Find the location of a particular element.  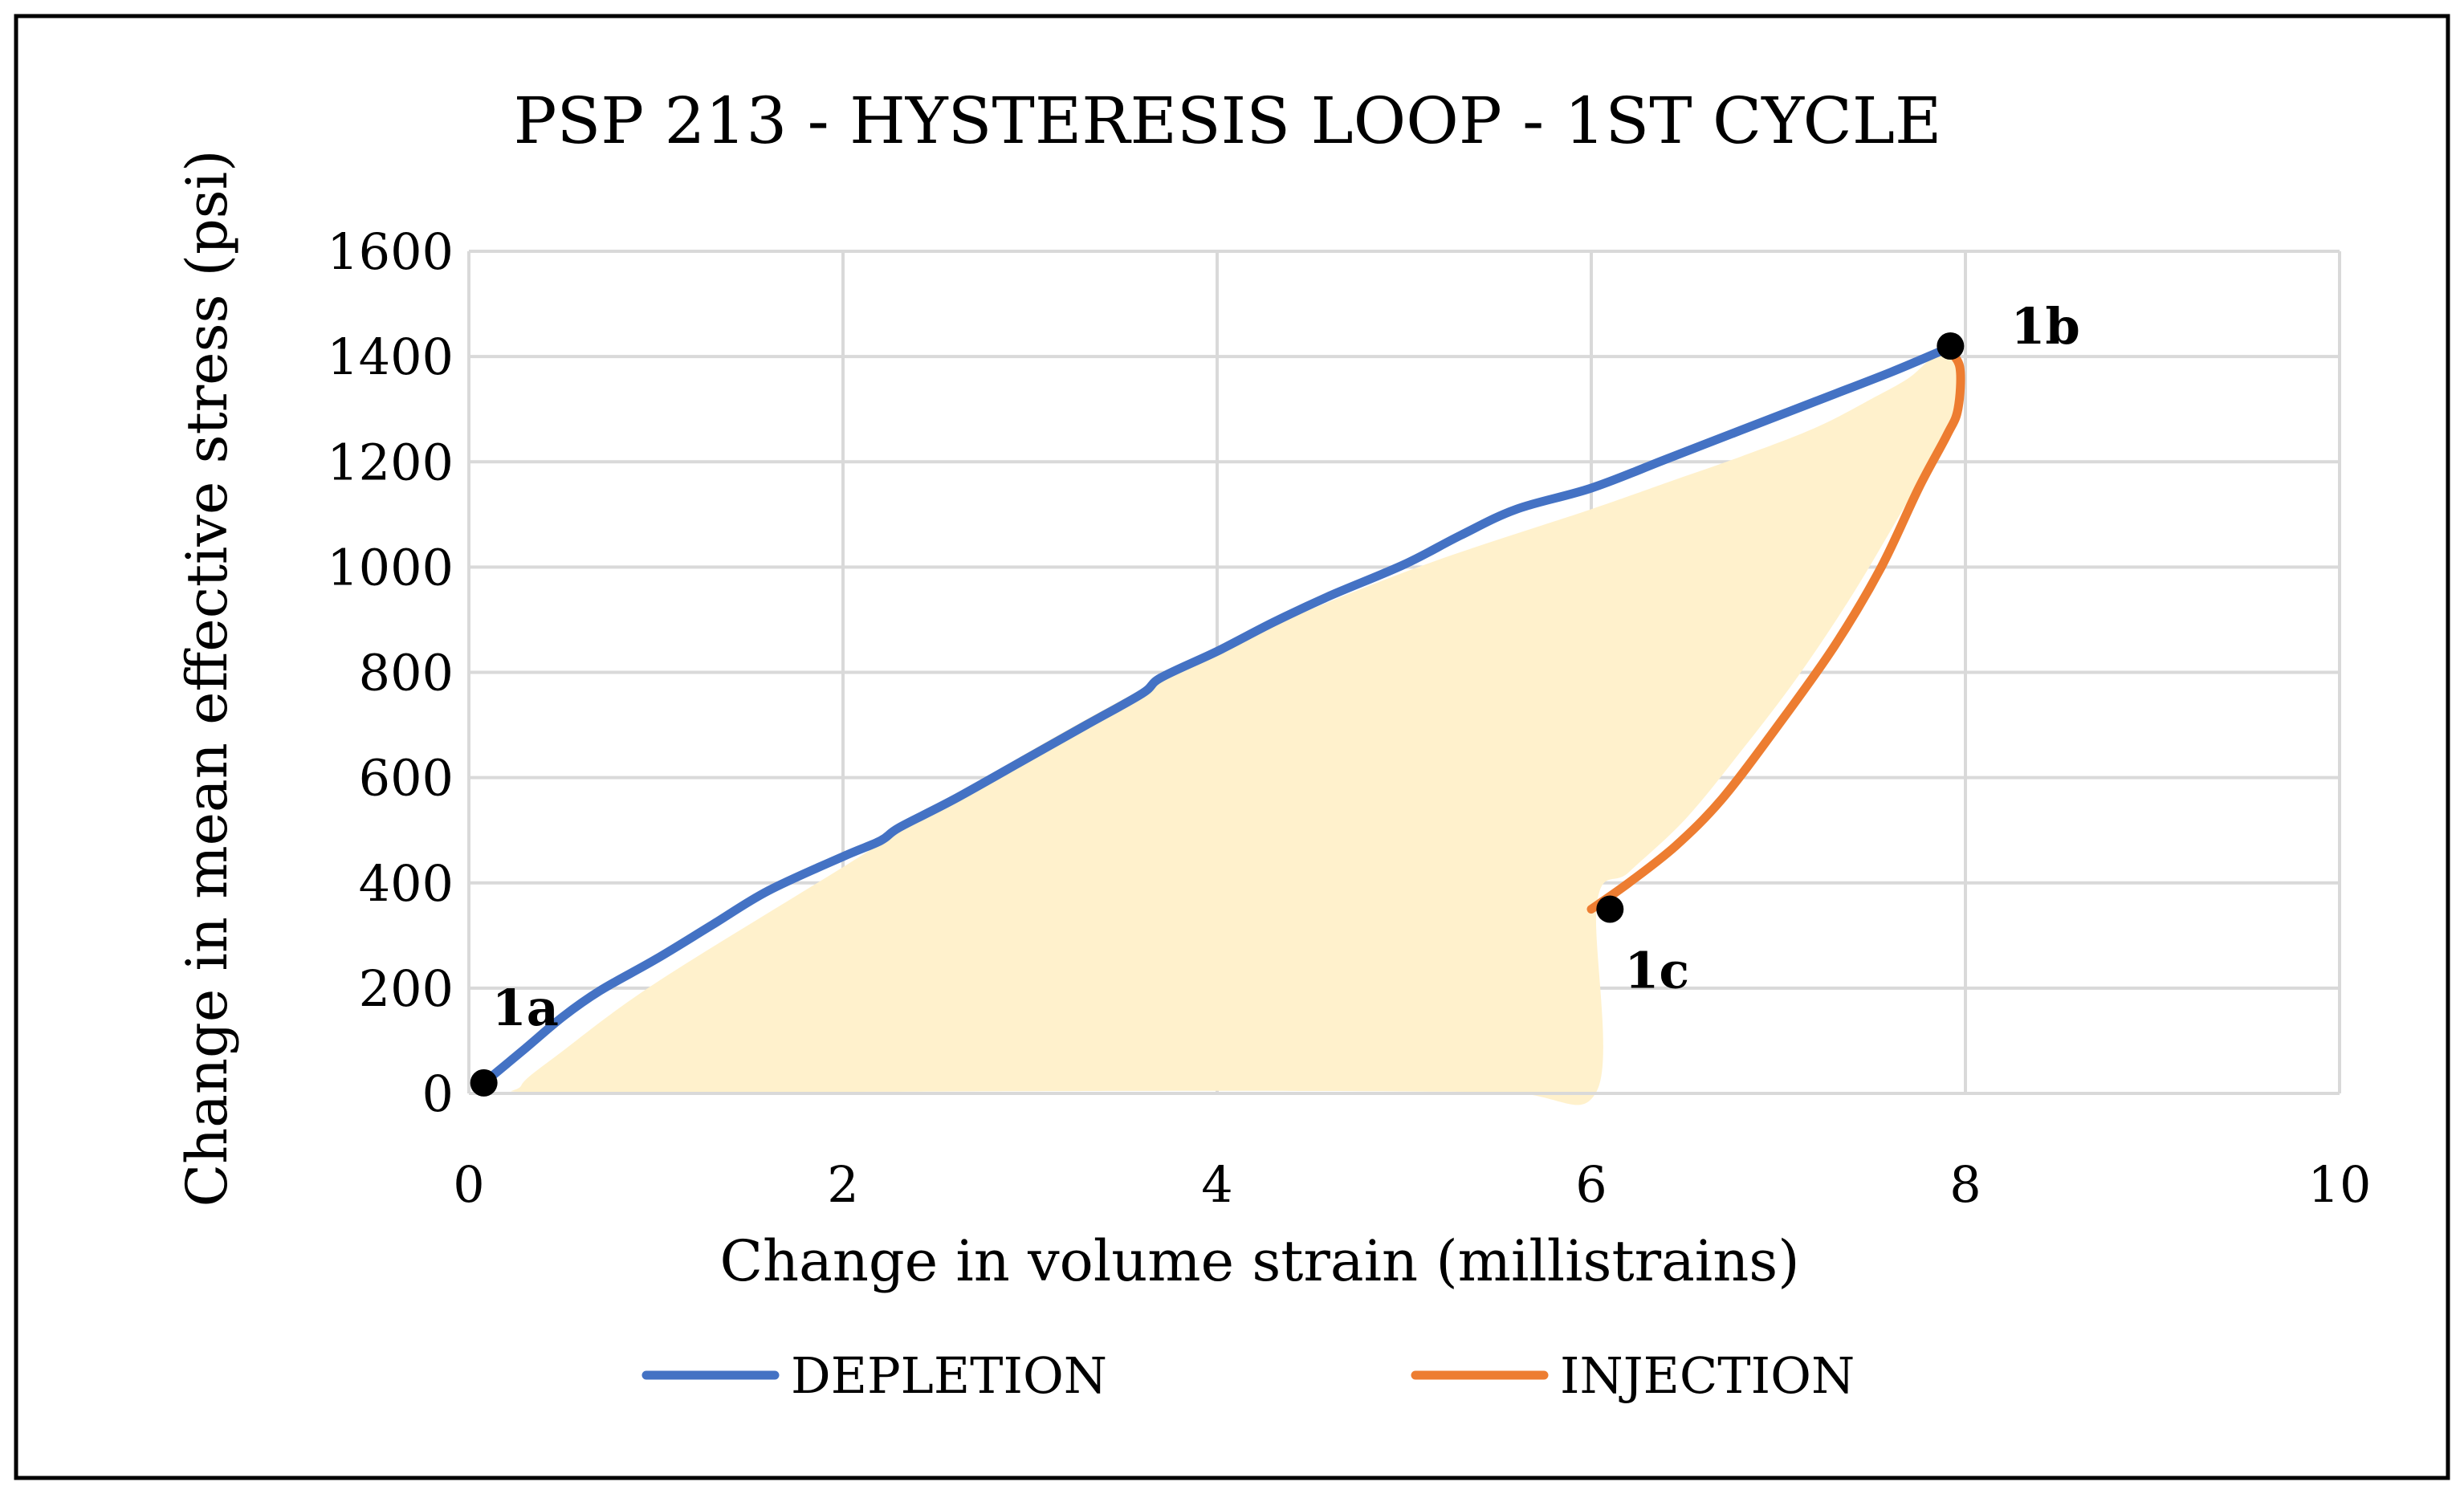

legend-label-injection: INJECTION is located at coordinates (1707, 1375).